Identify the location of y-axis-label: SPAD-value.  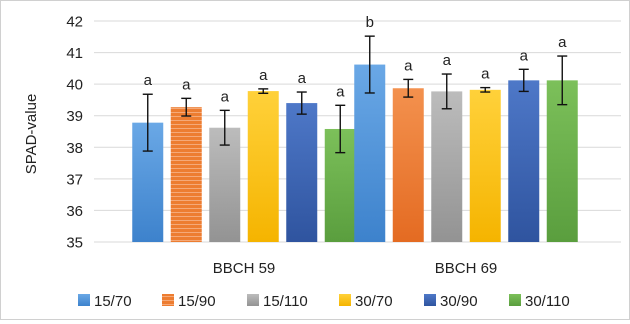
(31, 134).